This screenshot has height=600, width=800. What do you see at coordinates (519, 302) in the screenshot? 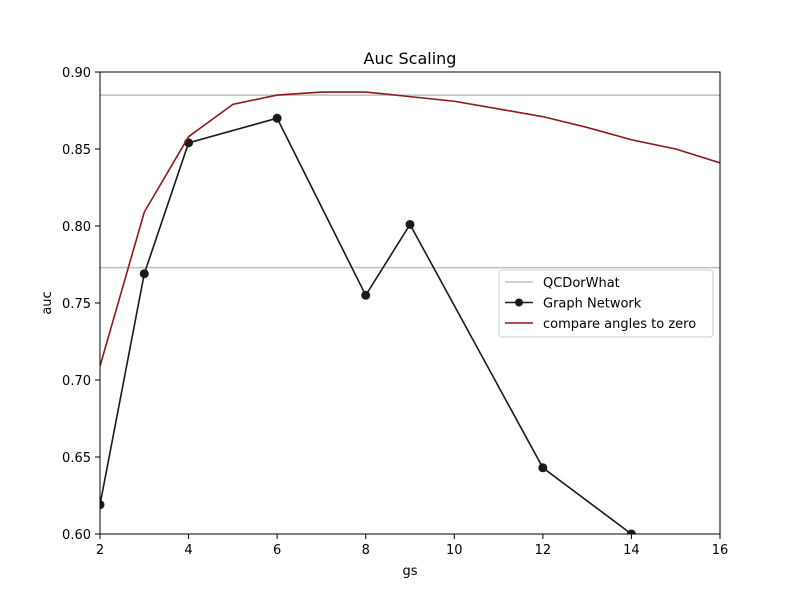
I see `legend-swatch-marker` at bounding box center [519, 302].